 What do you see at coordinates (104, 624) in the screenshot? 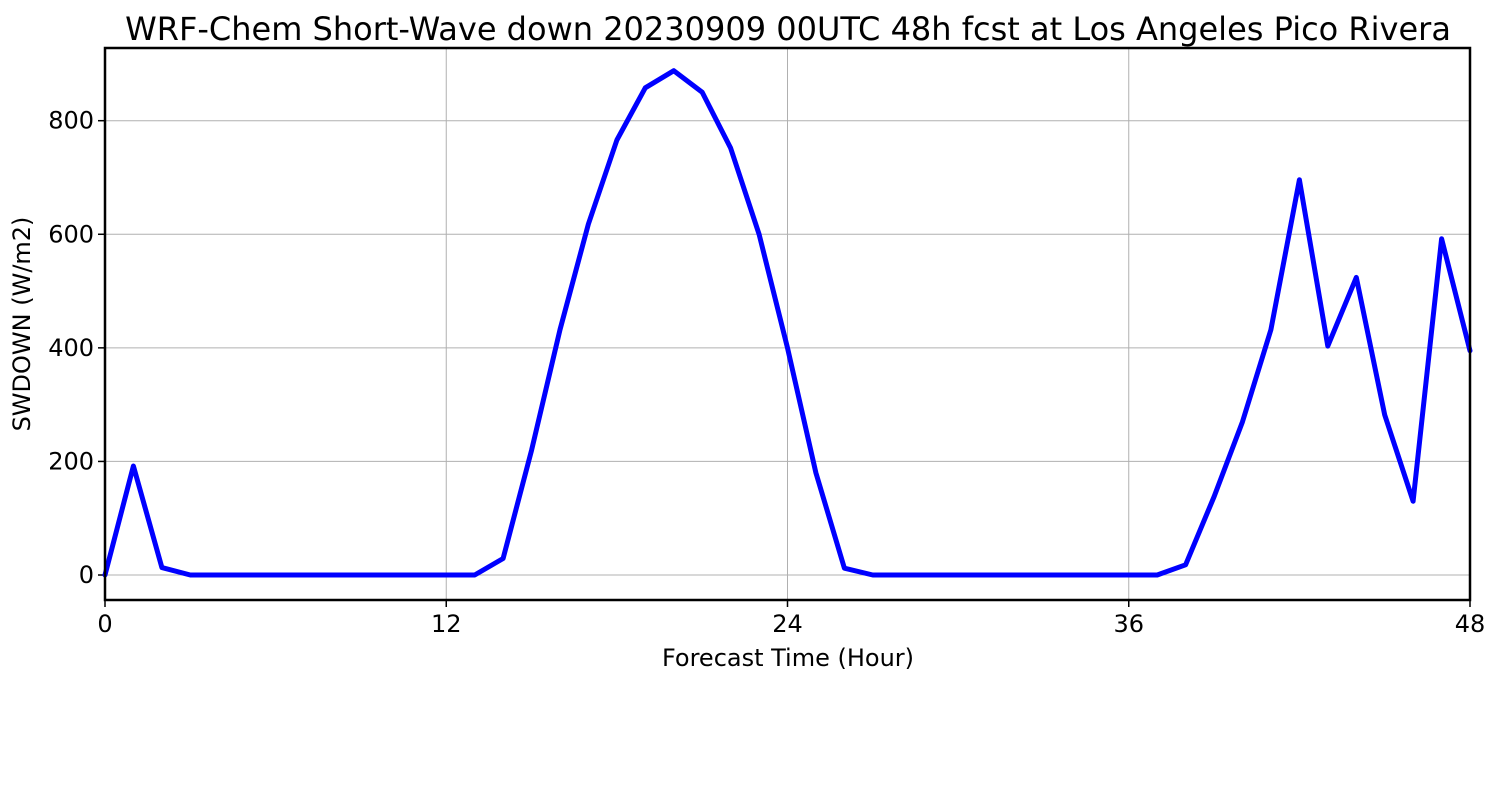
I see `x-tick-label: 0` at bounding box center [104, 624].